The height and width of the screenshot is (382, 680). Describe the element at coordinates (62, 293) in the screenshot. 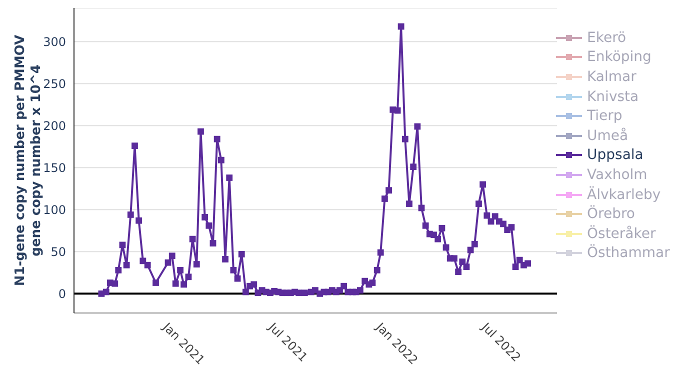

I see `y-tick-label: 0` at that location.